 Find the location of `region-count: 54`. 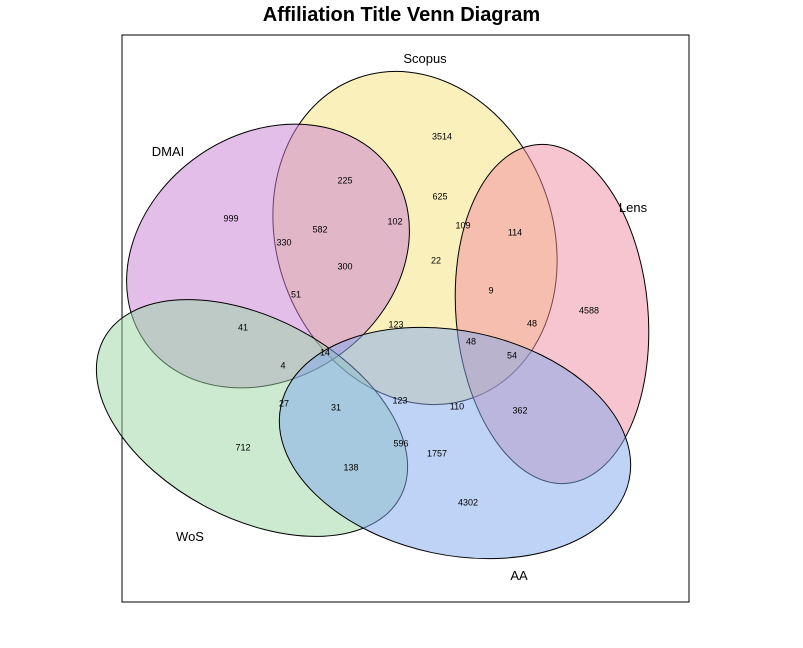

region-count: 54 is located at coordinates (512, 355).